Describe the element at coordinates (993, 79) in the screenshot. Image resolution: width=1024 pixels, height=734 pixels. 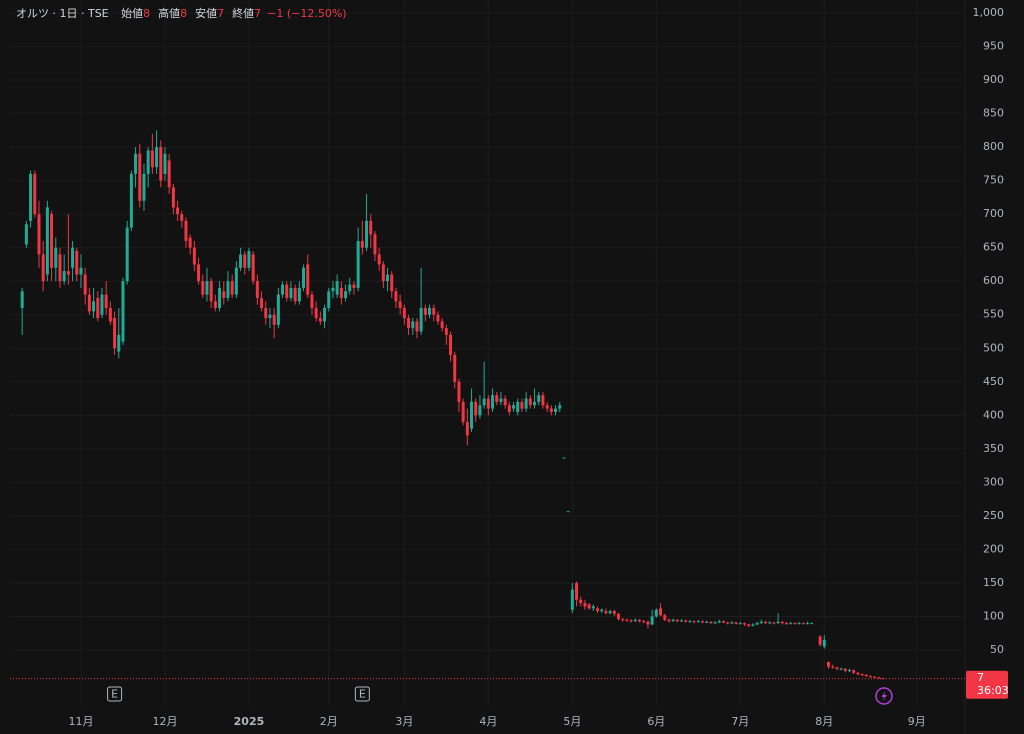
I see `y-tick-label: 900` at that location.